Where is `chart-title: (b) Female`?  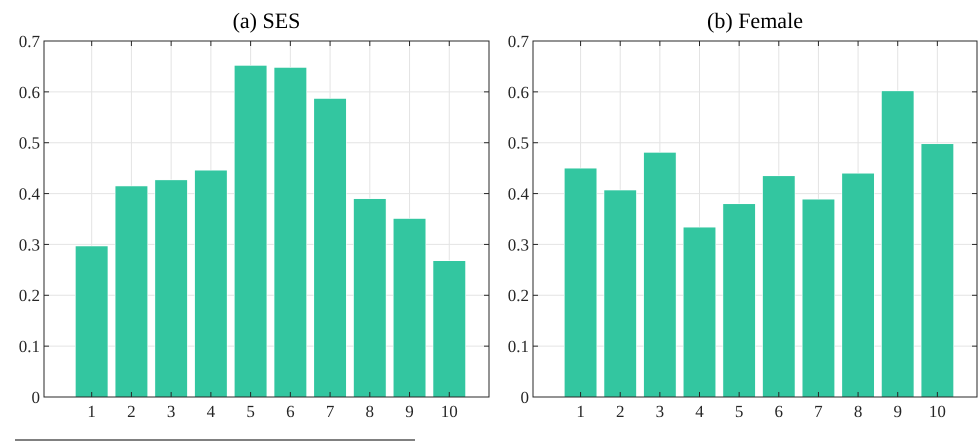
chart-title: (b) Female is located at coordinates (755, 20).